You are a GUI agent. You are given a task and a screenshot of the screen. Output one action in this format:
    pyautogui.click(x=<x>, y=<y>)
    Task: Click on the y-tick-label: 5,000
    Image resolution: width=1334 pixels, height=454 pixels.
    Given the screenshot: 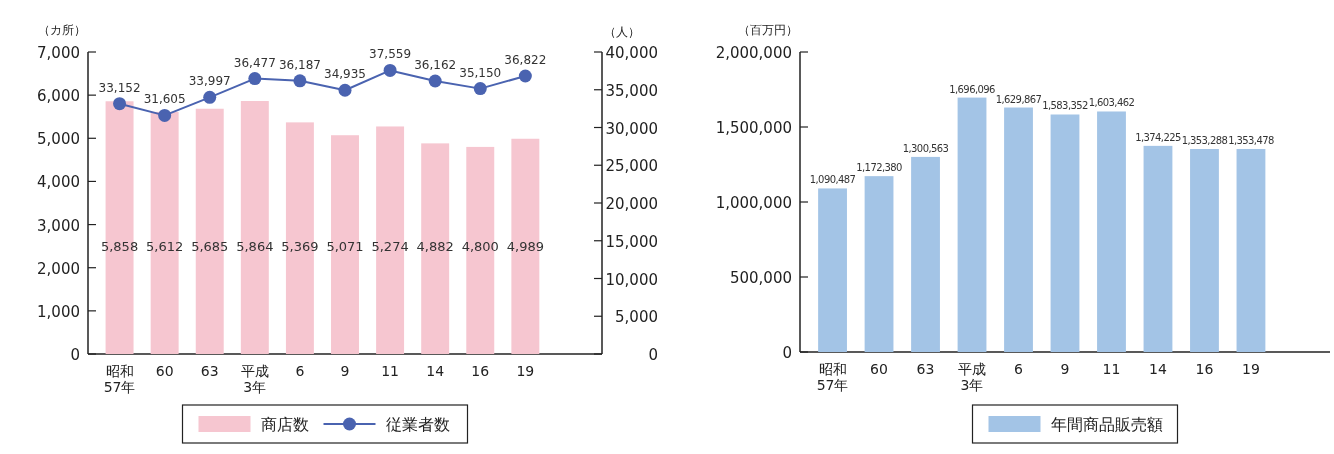 What is the action you would take?
    pyautogui.click(x=58, y=139)
    